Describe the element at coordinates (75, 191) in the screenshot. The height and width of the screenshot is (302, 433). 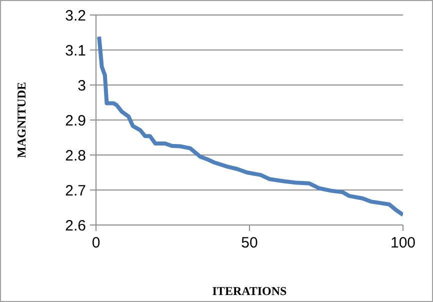
I see `y-tick-label: 2.7` at that location.